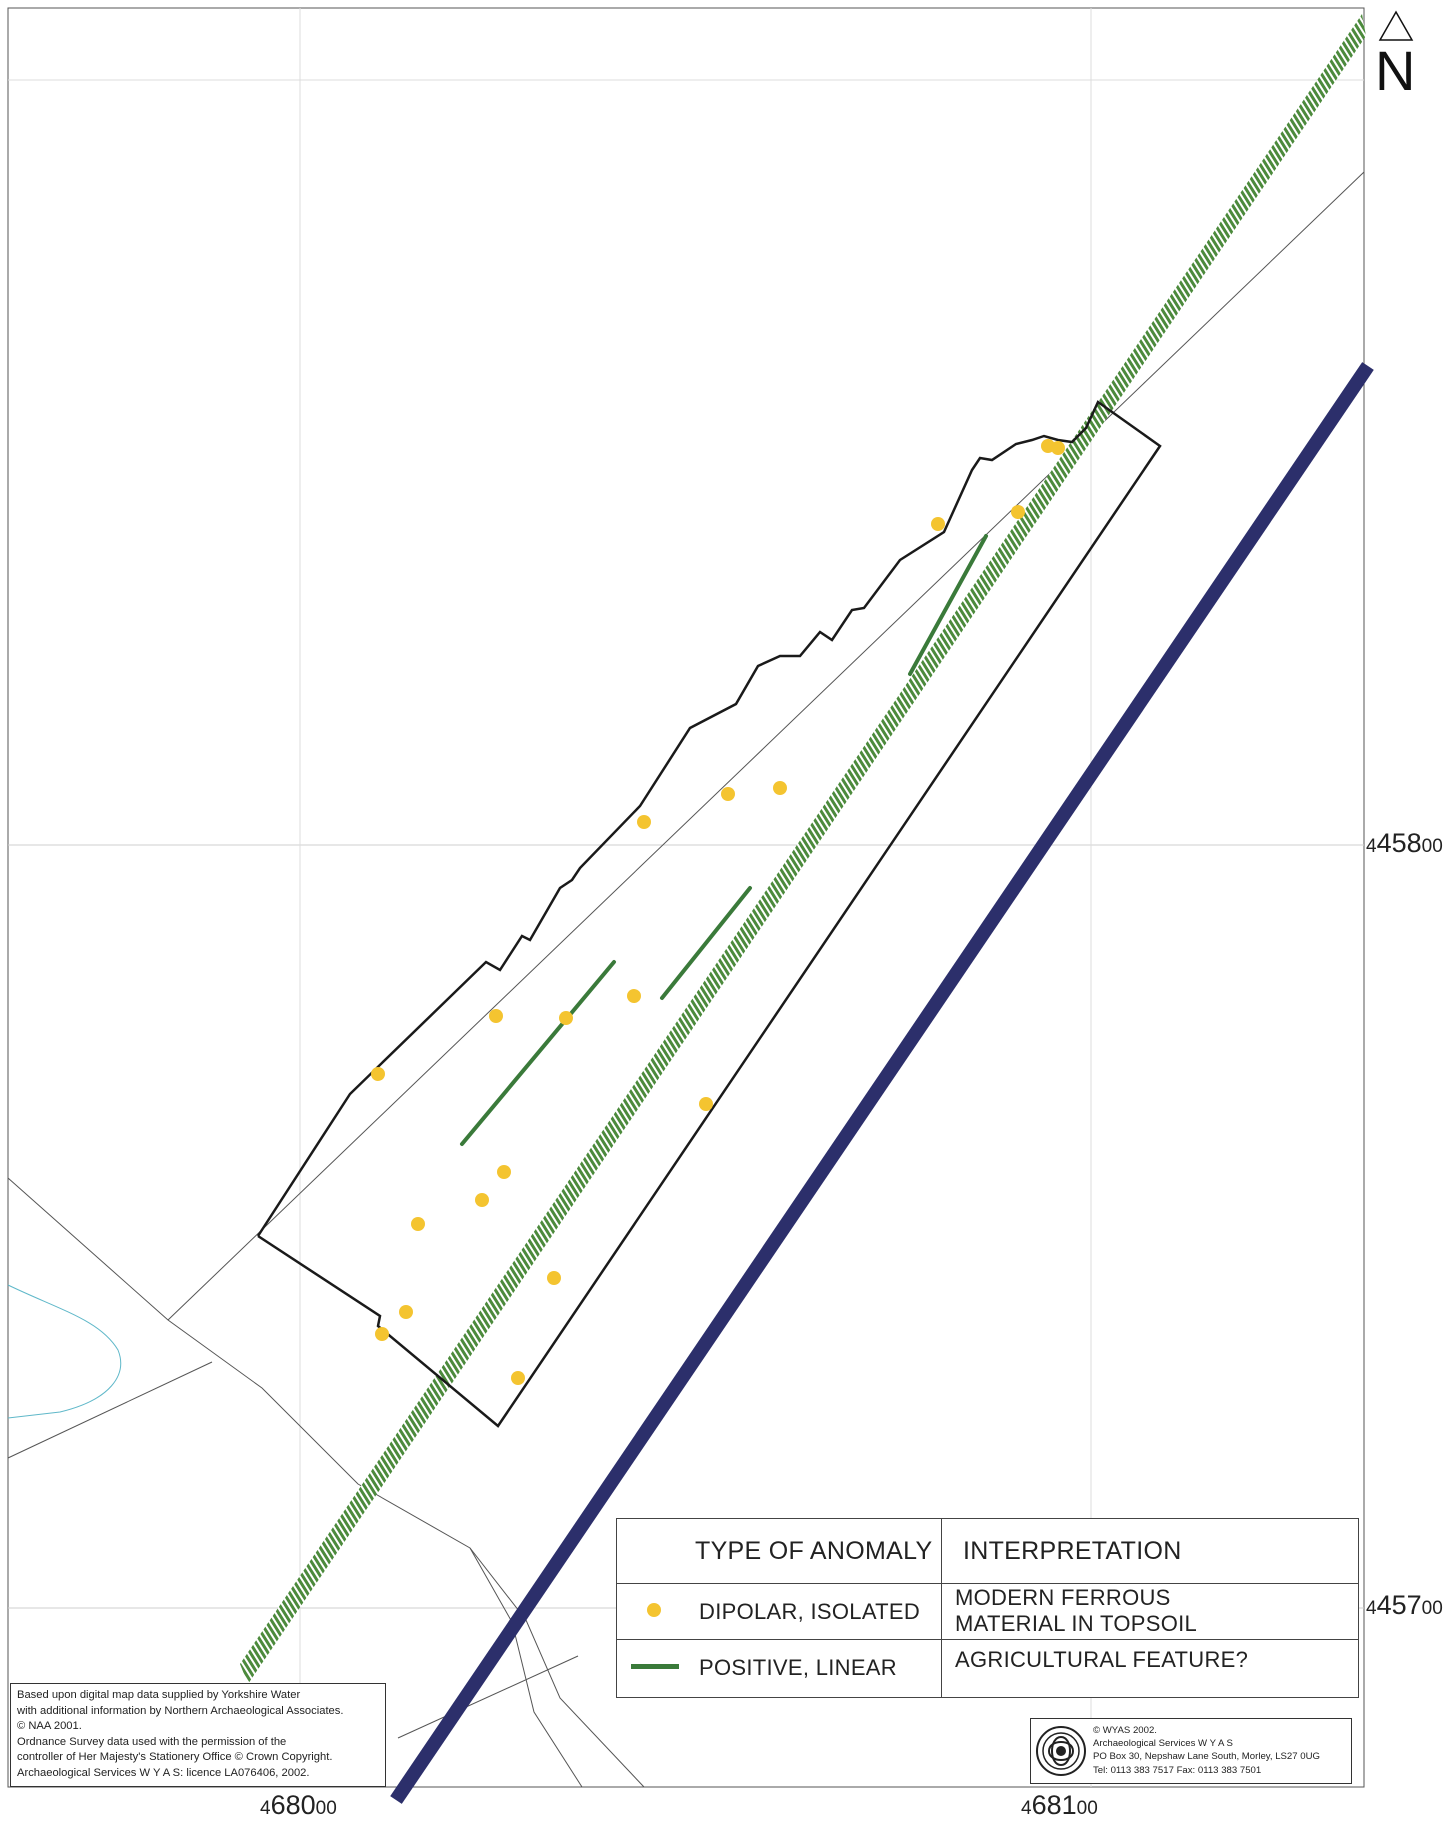  I want to click on wyas-knot-logo-icon, so click(1061, 1751).